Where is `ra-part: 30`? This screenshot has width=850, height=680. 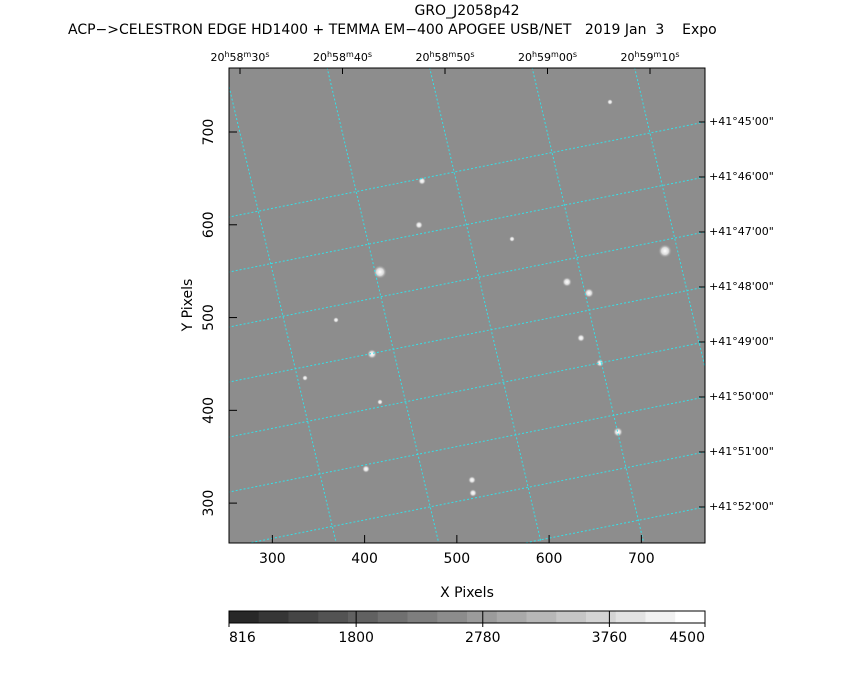
ra-part: 30 is located at coordinates (258, 57).